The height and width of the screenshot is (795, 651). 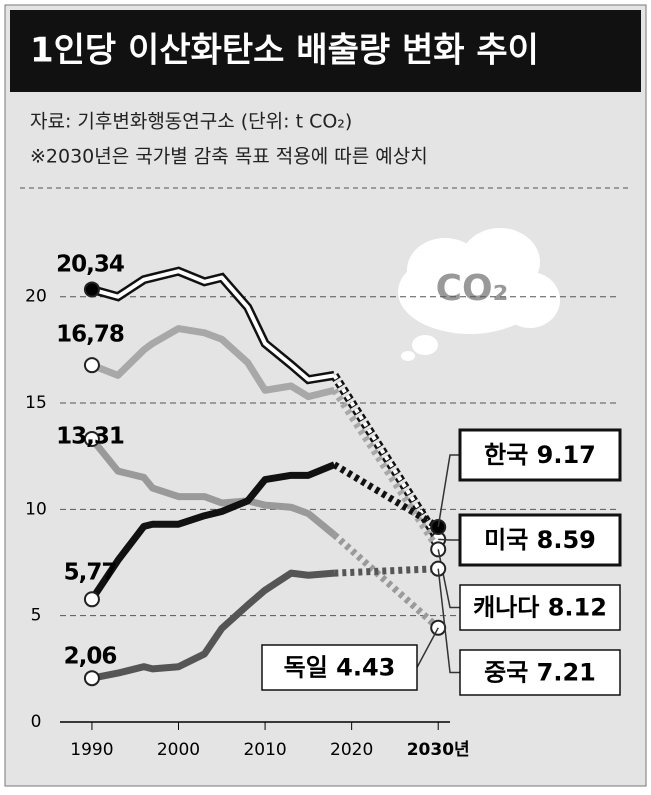 I want to click on callout-label: 한국 9.17, so click(x=540, y=455).